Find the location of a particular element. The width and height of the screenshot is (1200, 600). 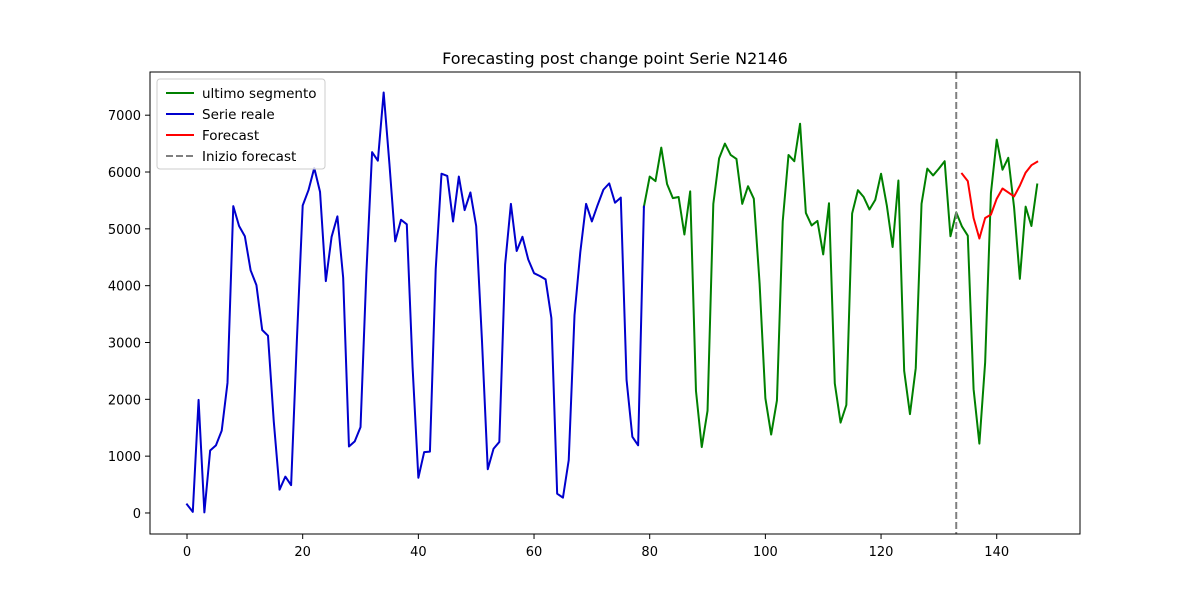

x-tick-label: 120 is located at coordinates (881, 552).